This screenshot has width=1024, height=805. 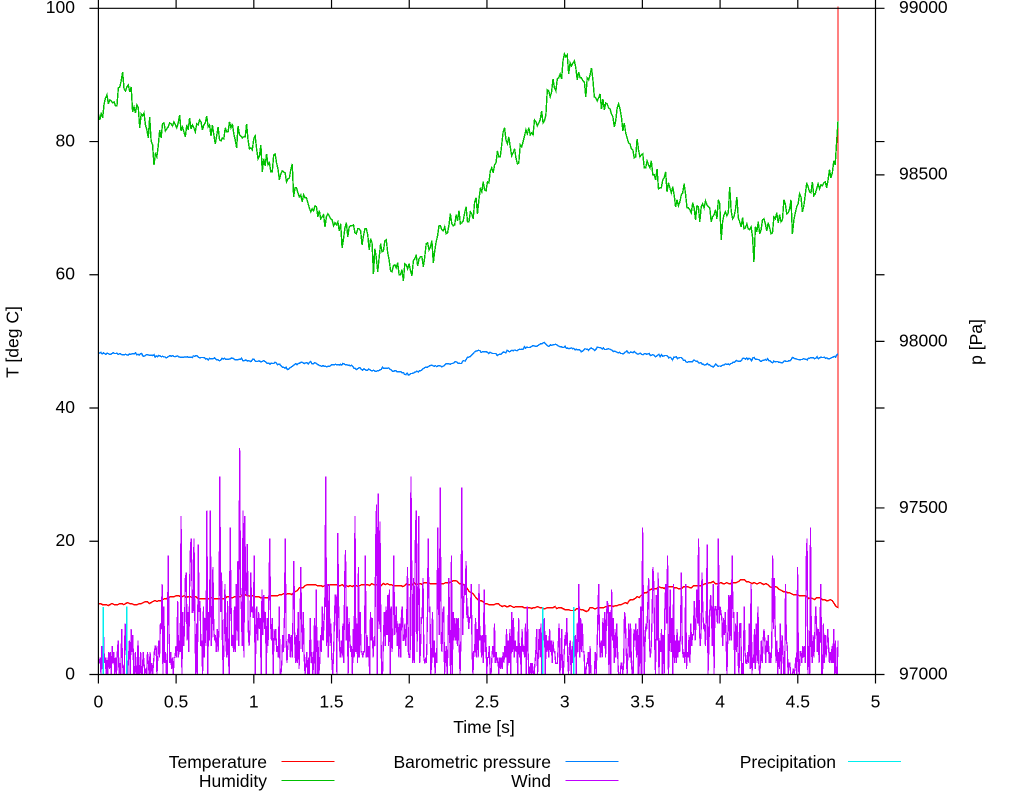 I want to click on svg-text: 99000, so click(x=923, y=8).